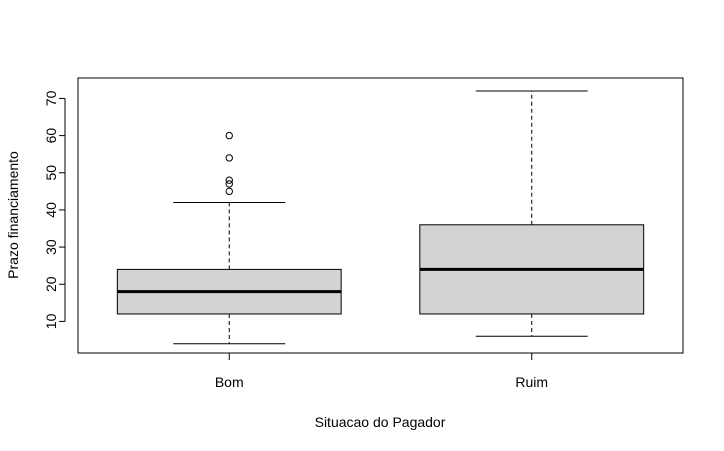 The height and width of the screenshot is (451, 724). Describe the element at coordinates (13, 215) in the screenshot. I see `y-axis-label: Prazo financiamento` at that location.